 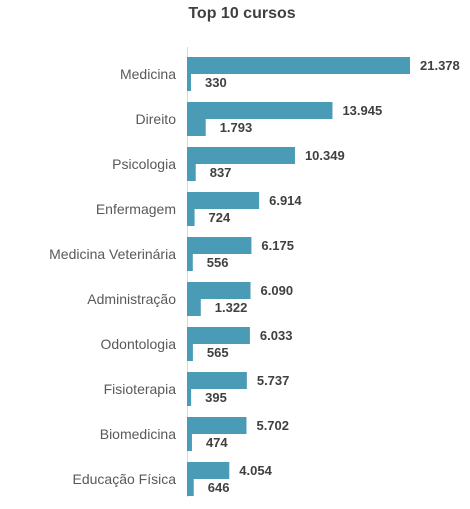 What do you see at coordinates (255, 470) in the screenshot?
I see `data-label-series-1: 4.054` at bounding box center [255, 470].